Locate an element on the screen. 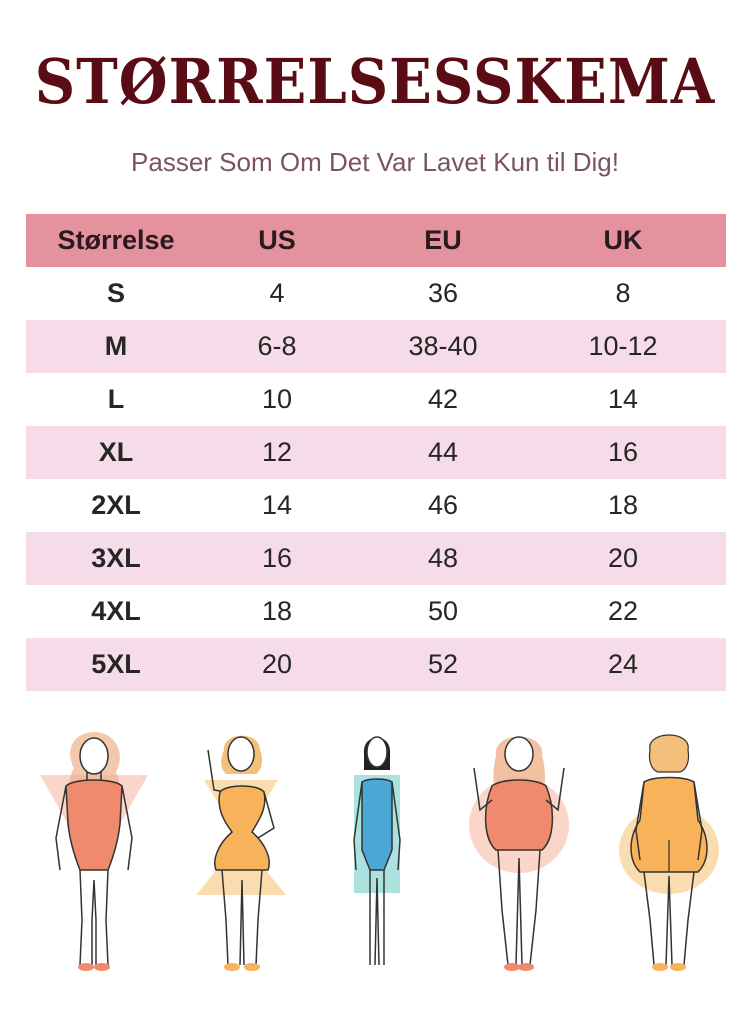 The image size is (750, 1032). us-cell: 10 is located at coordinates (277, 399).